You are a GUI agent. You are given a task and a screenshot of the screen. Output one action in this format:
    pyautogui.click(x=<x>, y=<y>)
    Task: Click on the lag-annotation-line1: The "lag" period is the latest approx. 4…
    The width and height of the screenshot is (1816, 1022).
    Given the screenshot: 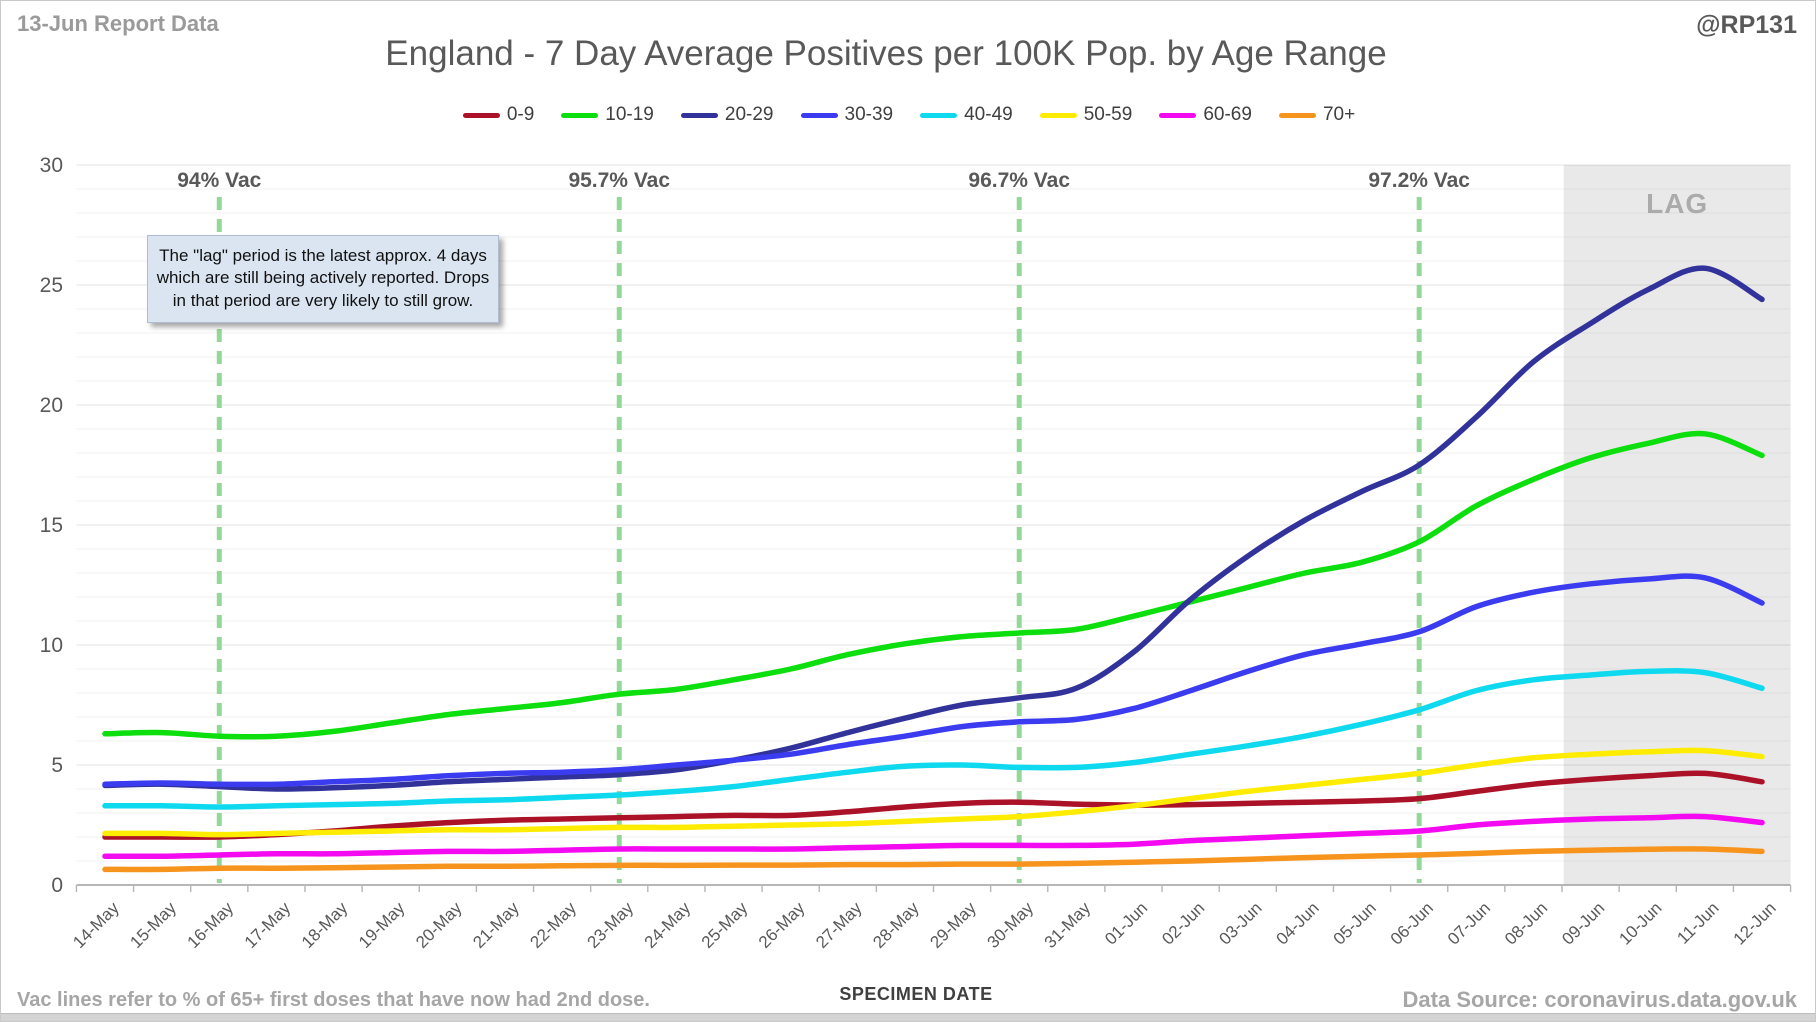 What is the action you would take?
    pyautogui.click(x=323, y=255)
    